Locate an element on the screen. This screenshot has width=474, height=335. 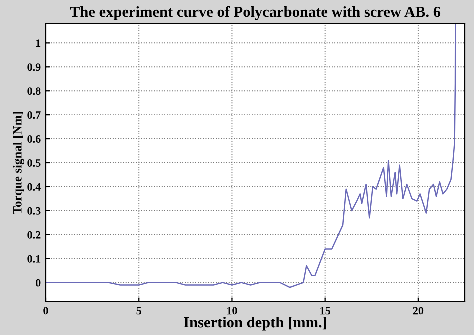
y-tick-label: 0.2 is located at coordinates (34, 235).